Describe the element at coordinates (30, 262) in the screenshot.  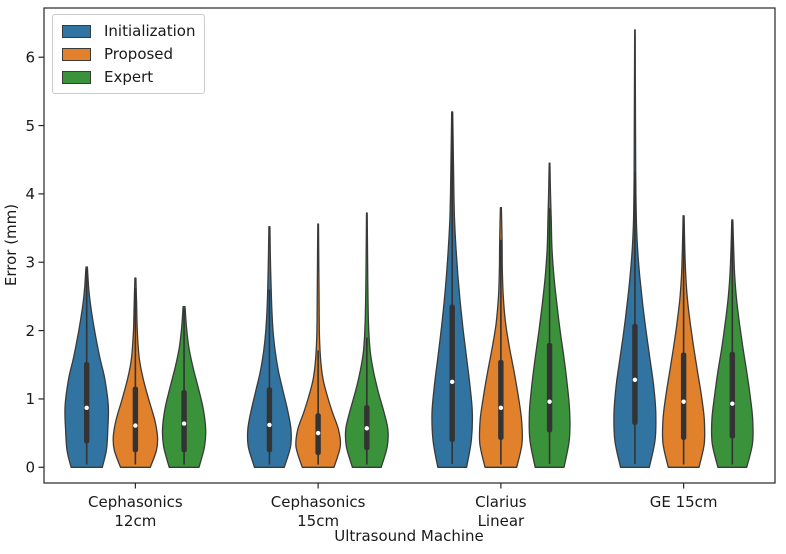
I see `y-tick-label: 3` at that location.